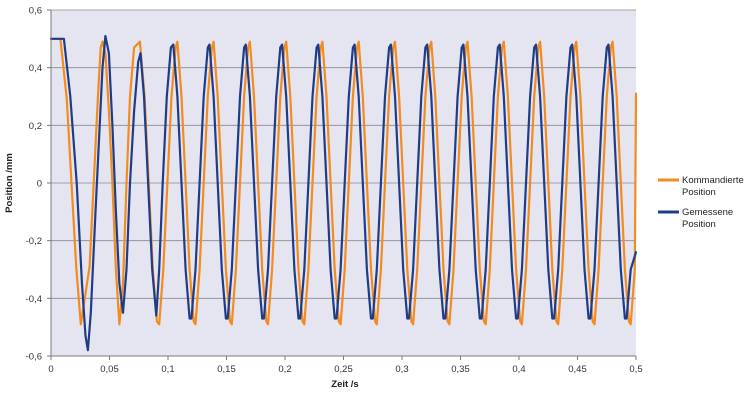  I want to click on x-tick-label-6: 0,3, so click(401, 369).